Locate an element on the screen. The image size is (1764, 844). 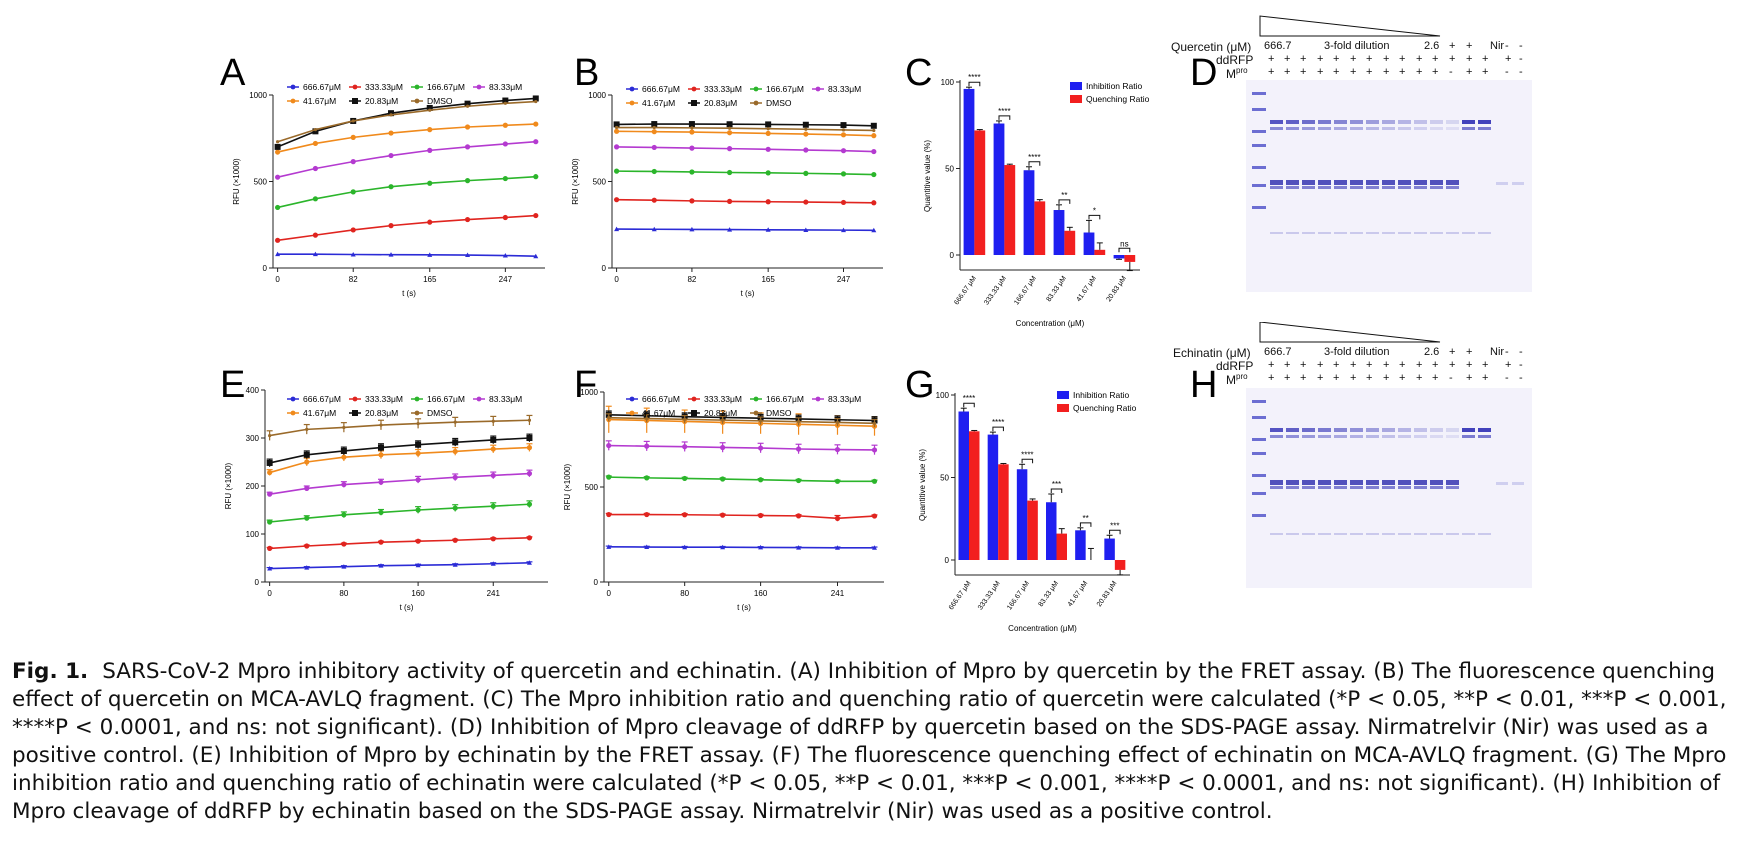
gel-d-header is located at coordinates (1350, 26).